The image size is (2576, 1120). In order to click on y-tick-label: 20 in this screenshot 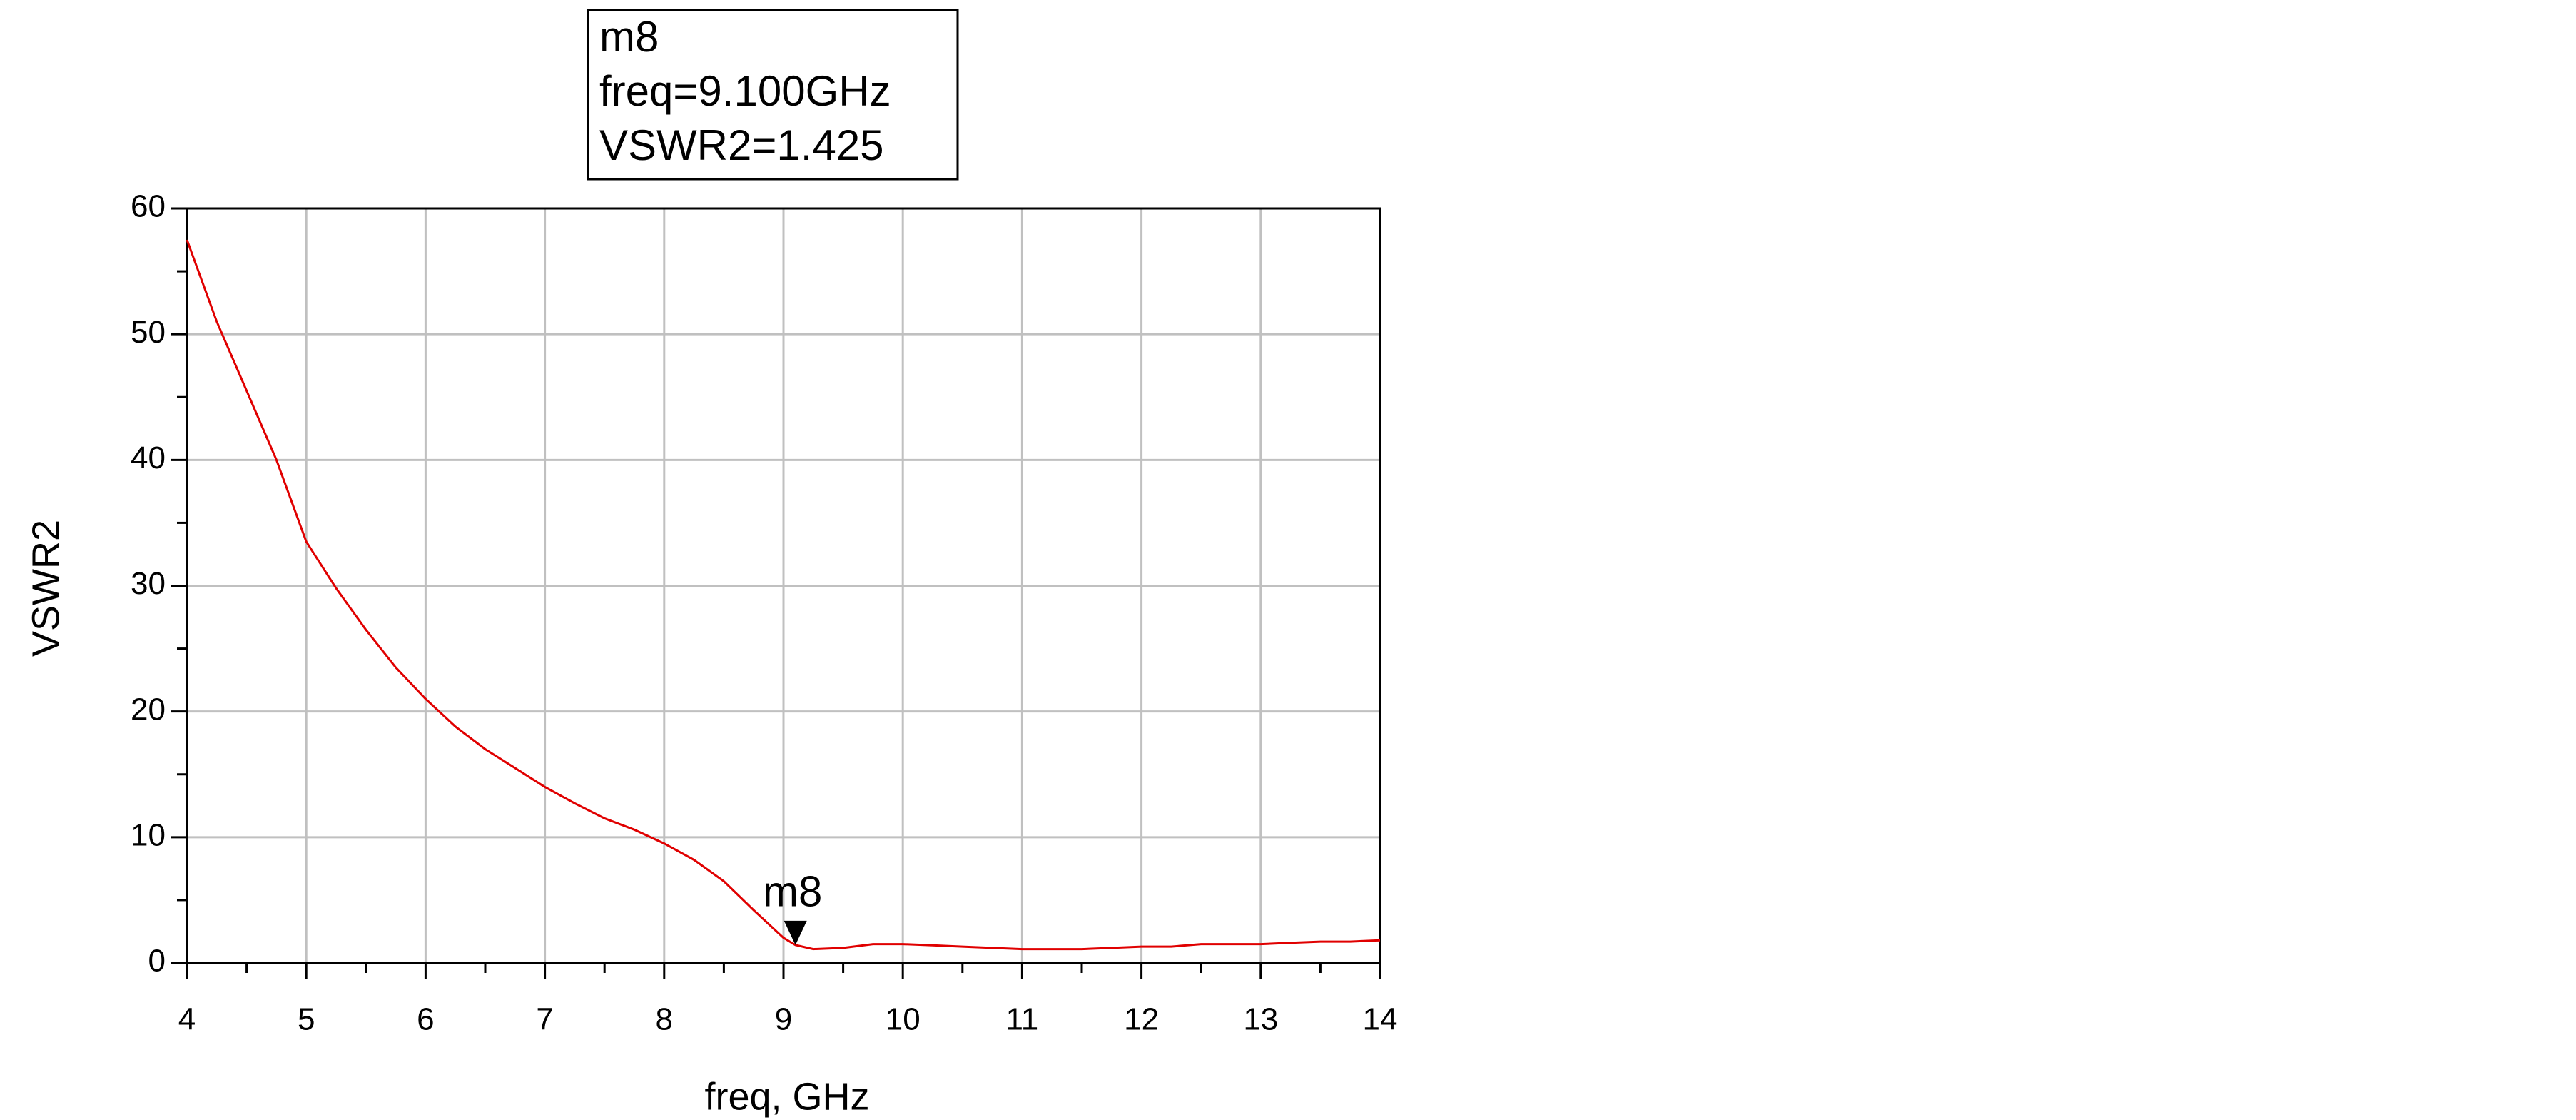, I will do `click(148, 709)`.